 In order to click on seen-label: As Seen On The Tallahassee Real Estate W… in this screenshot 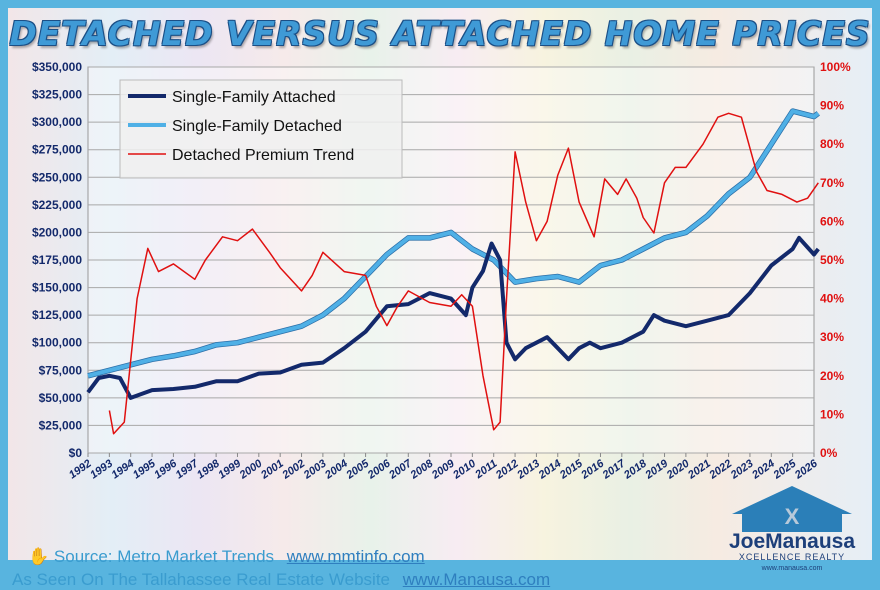, I will do `click(201, 579)`.